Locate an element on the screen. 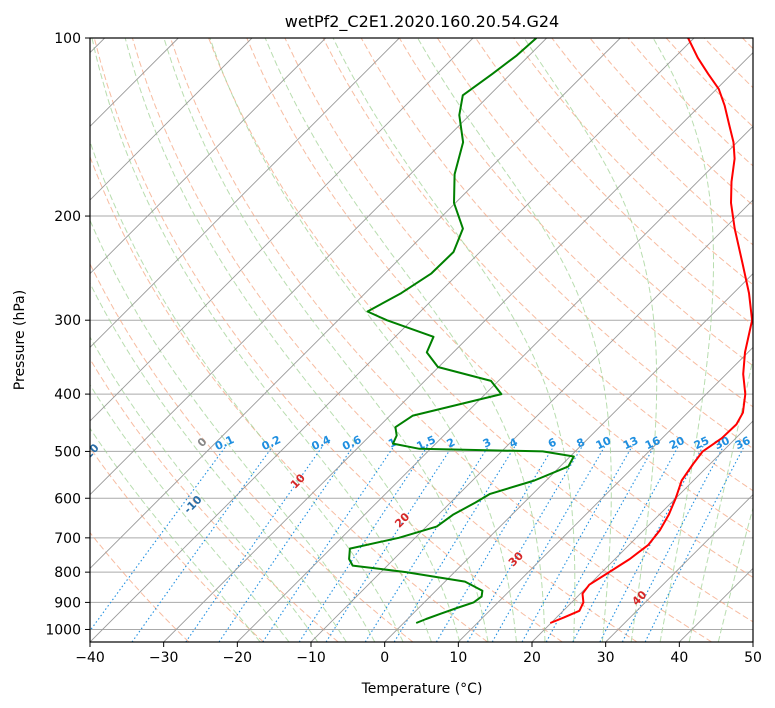 The height and width of the screenshot is (708, 775). y-tick-label: 800 is located at coordinates (67, 573).